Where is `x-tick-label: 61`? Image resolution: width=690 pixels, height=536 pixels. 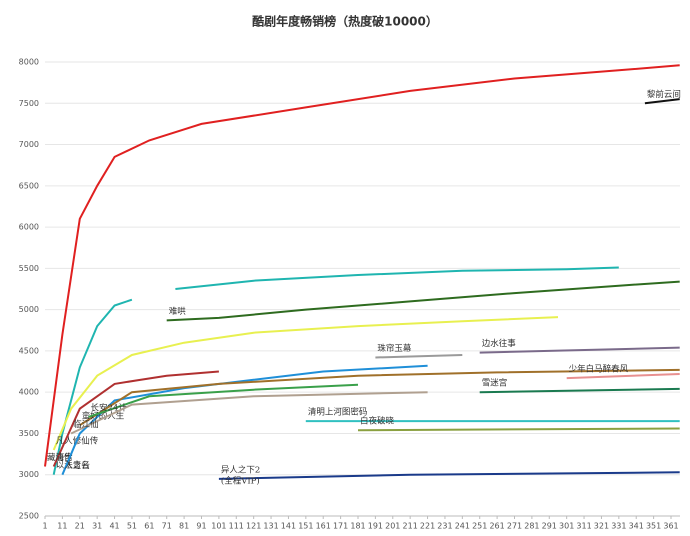 x-tick-label: 61 is located at coordinates (149, 526).